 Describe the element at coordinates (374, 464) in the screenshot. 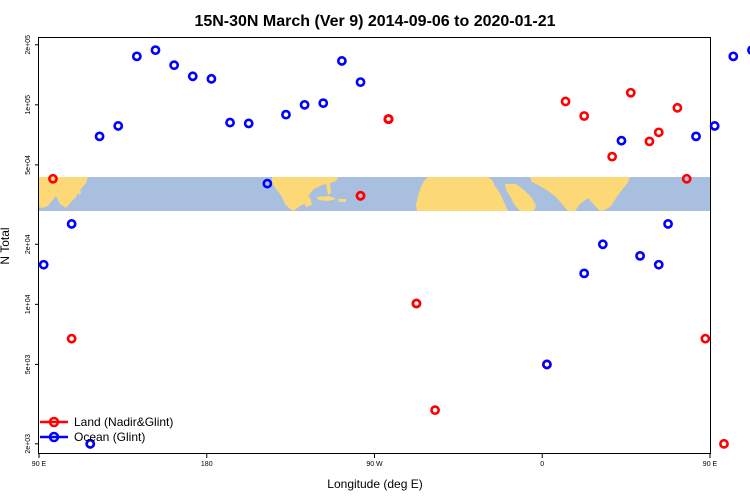

I see `x-tick-label-2: 90 W` at that location.